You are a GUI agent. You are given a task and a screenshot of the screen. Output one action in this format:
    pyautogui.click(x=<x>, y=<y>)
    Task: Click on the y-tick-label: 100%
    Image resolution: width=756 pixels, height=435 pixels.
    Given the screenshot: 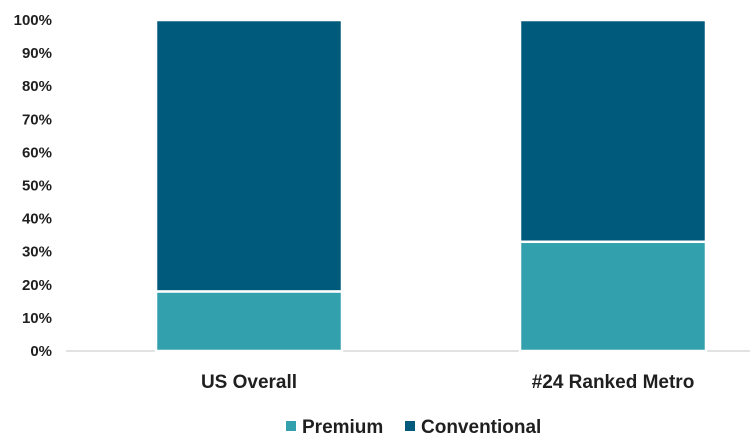 What is the action you would take?
    pyautogui.click(x=33, y=20)
    